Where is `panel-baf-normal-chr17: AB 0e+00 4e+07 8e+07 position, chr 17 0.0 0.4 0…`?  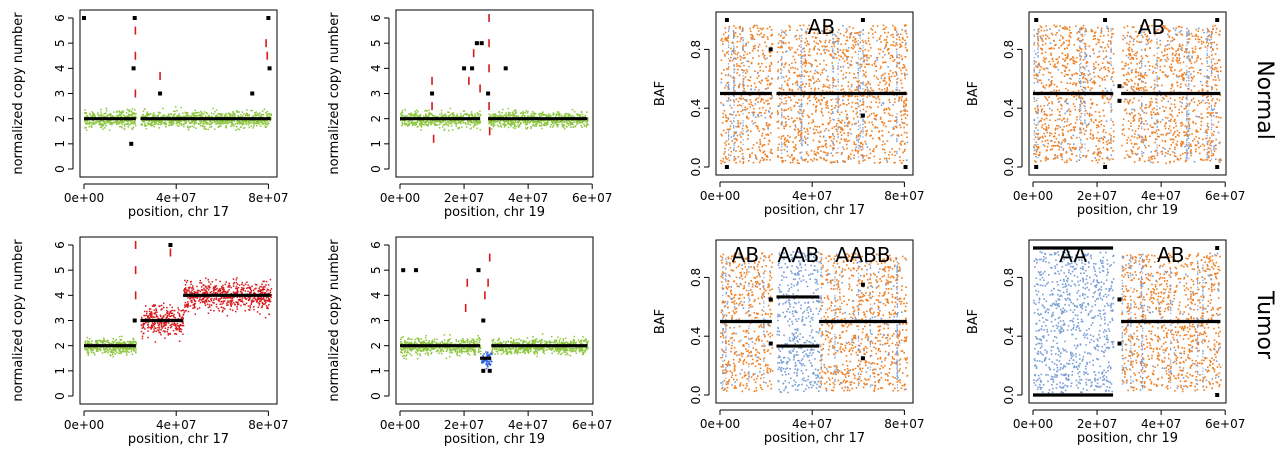 panel-baf-normal-chr17: AB 0e+00 4e+07 8e+07 position, chr 17 0.0 0.4 0… is located at coordinates (789, 114).